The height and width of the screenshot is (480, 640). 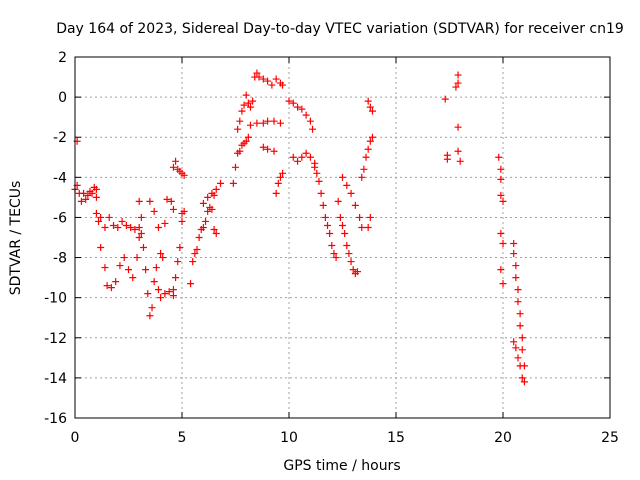 I want to click on y-tick-label: 0, so click(x=62, y=98).